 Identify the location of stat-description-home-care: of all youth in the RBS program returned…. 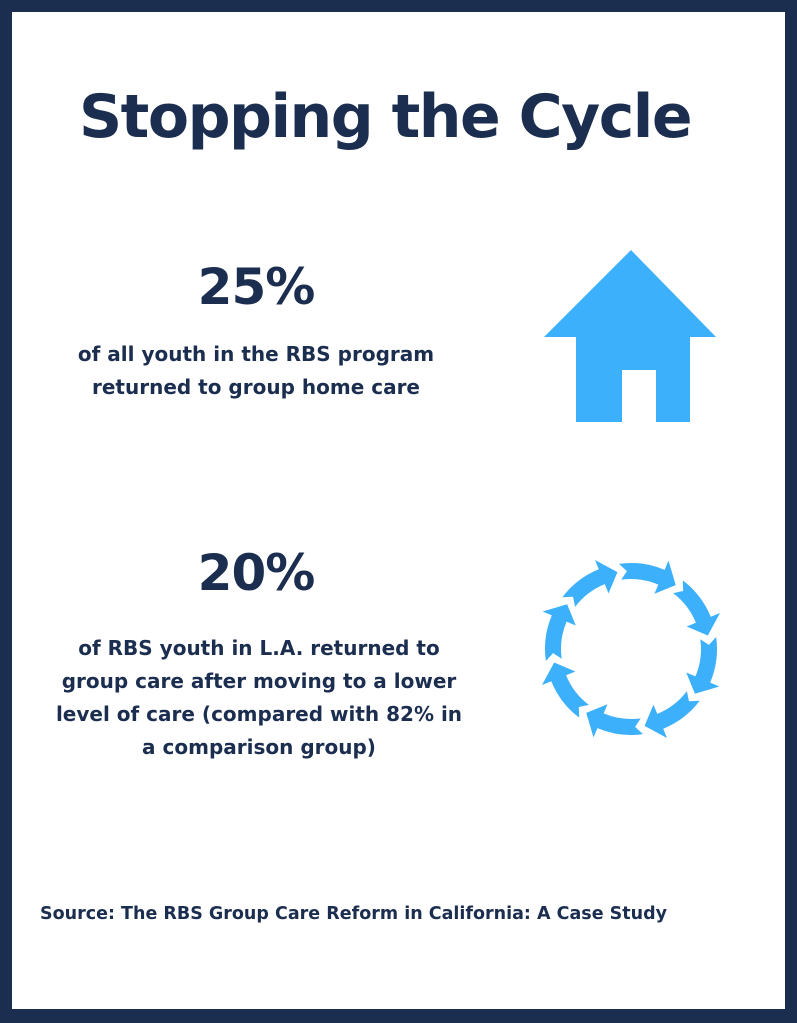
(256, 370).